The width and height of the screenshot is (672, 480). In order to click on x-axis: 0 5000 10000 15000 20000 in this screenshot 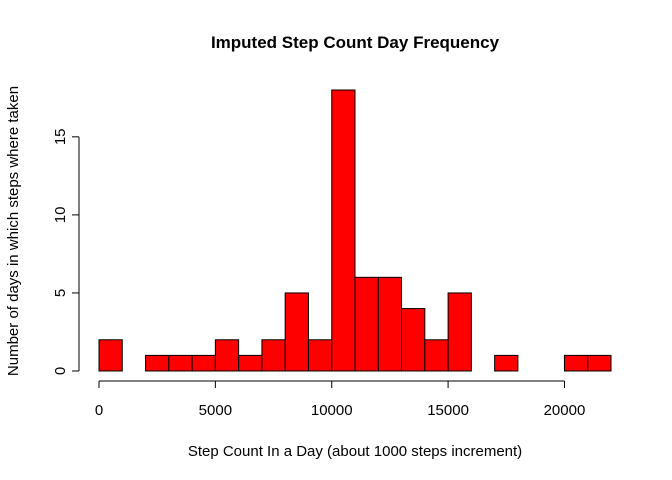, I will do `click(340, 399)`.